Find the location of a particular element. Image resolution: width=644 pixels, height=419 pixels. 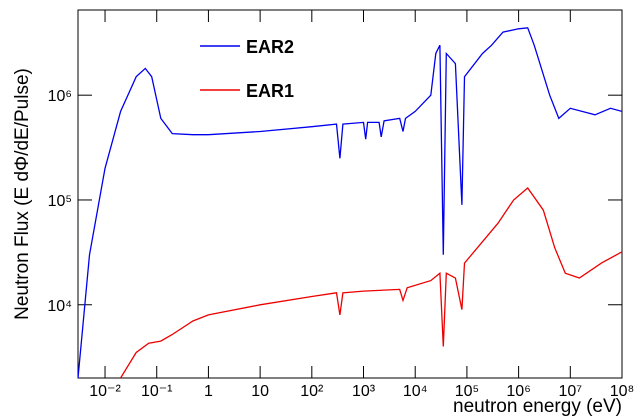

y-tick-label: 10⁶ is located at coordinates (60, 96).